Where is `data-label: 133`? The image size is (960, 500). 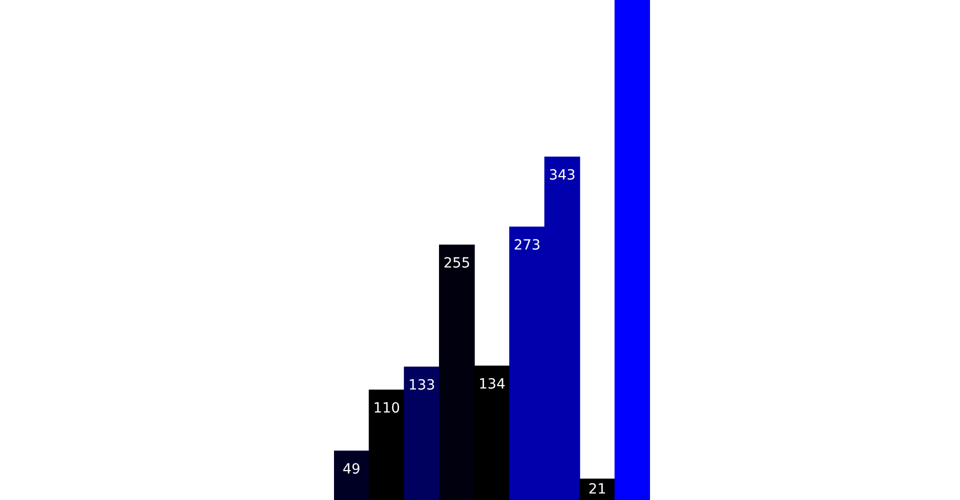 data-label: 133 is located at coordinates (422, 386).